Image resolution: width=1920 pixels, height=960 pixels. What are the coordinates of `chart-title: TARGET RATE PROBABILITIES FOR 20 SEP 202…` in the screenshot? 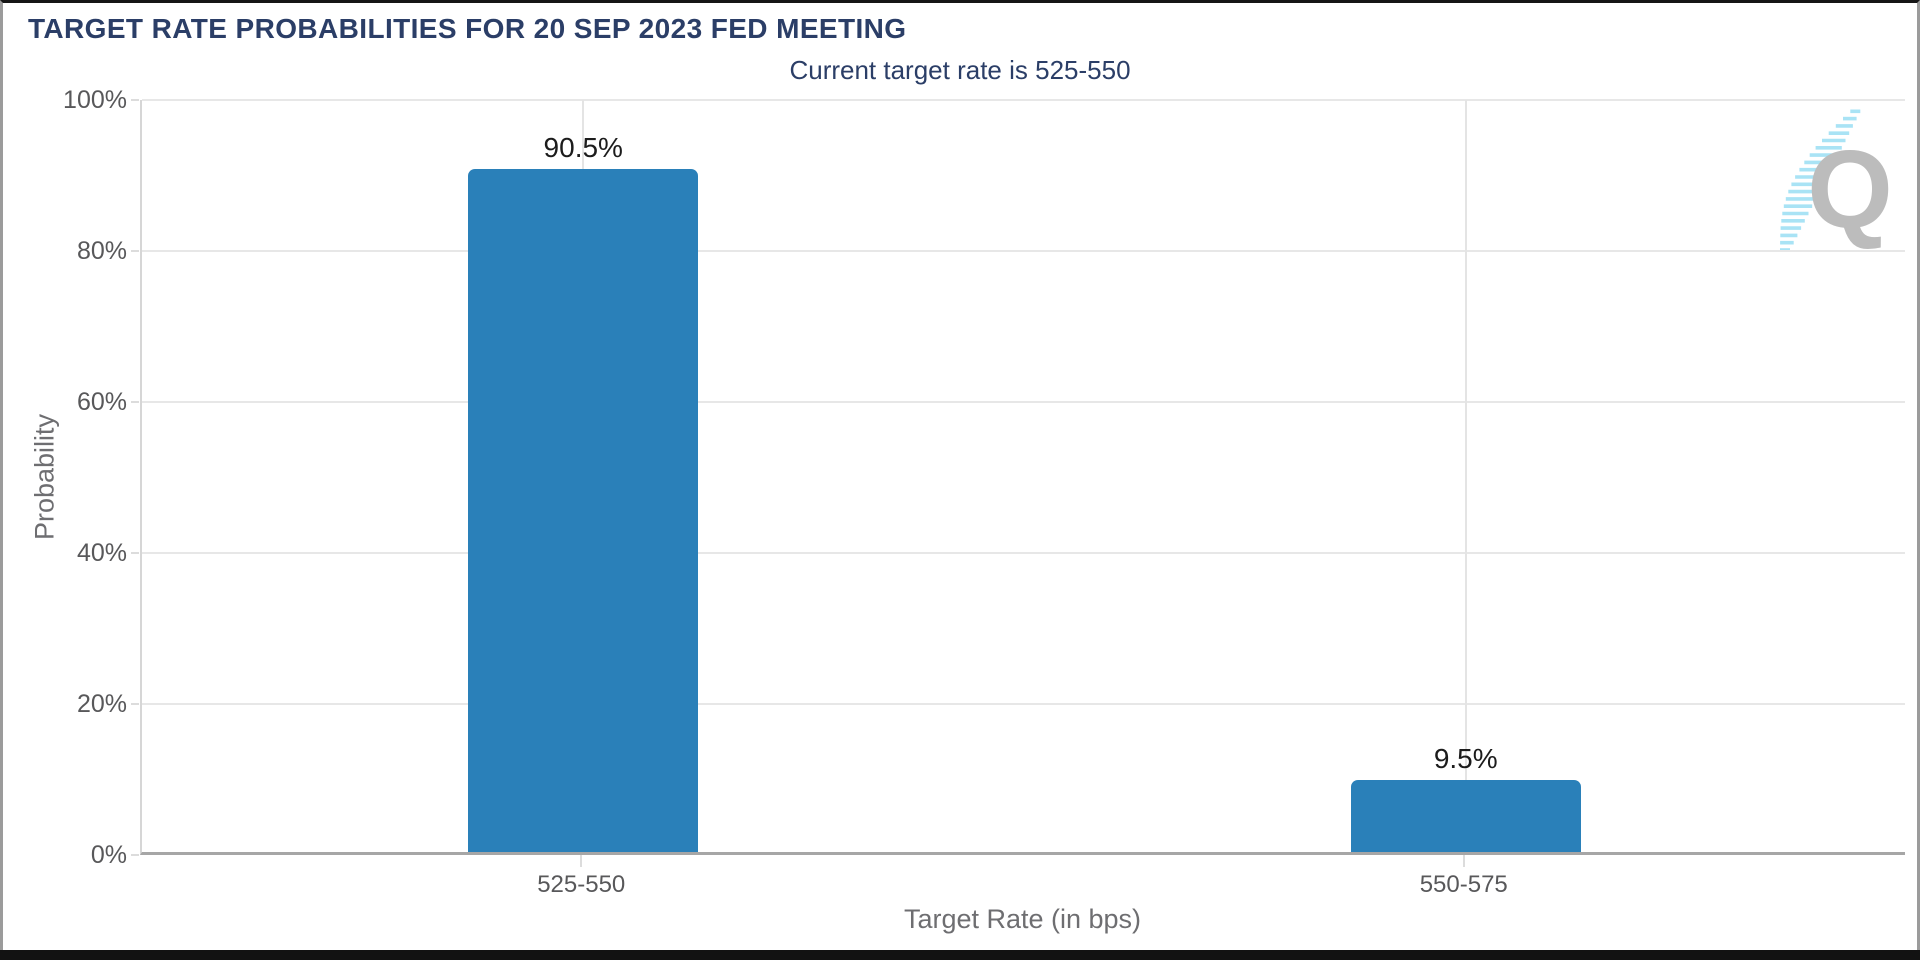 It's located at (467, 28).